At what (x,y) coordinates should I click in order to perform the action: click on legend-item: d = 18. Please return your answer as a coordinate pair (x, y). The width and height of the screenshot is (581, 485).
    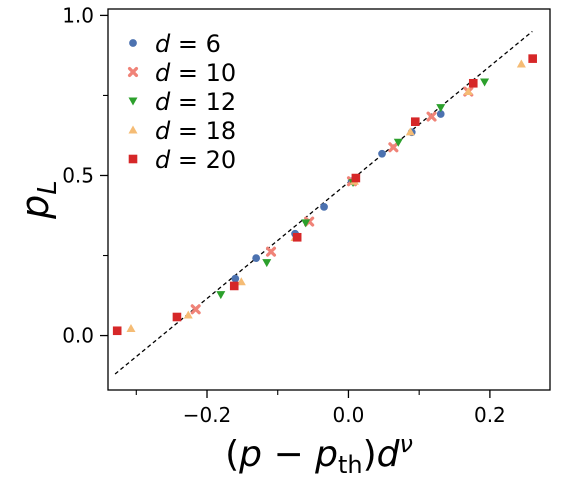
    Looking at the image, I should click on (182, 131).